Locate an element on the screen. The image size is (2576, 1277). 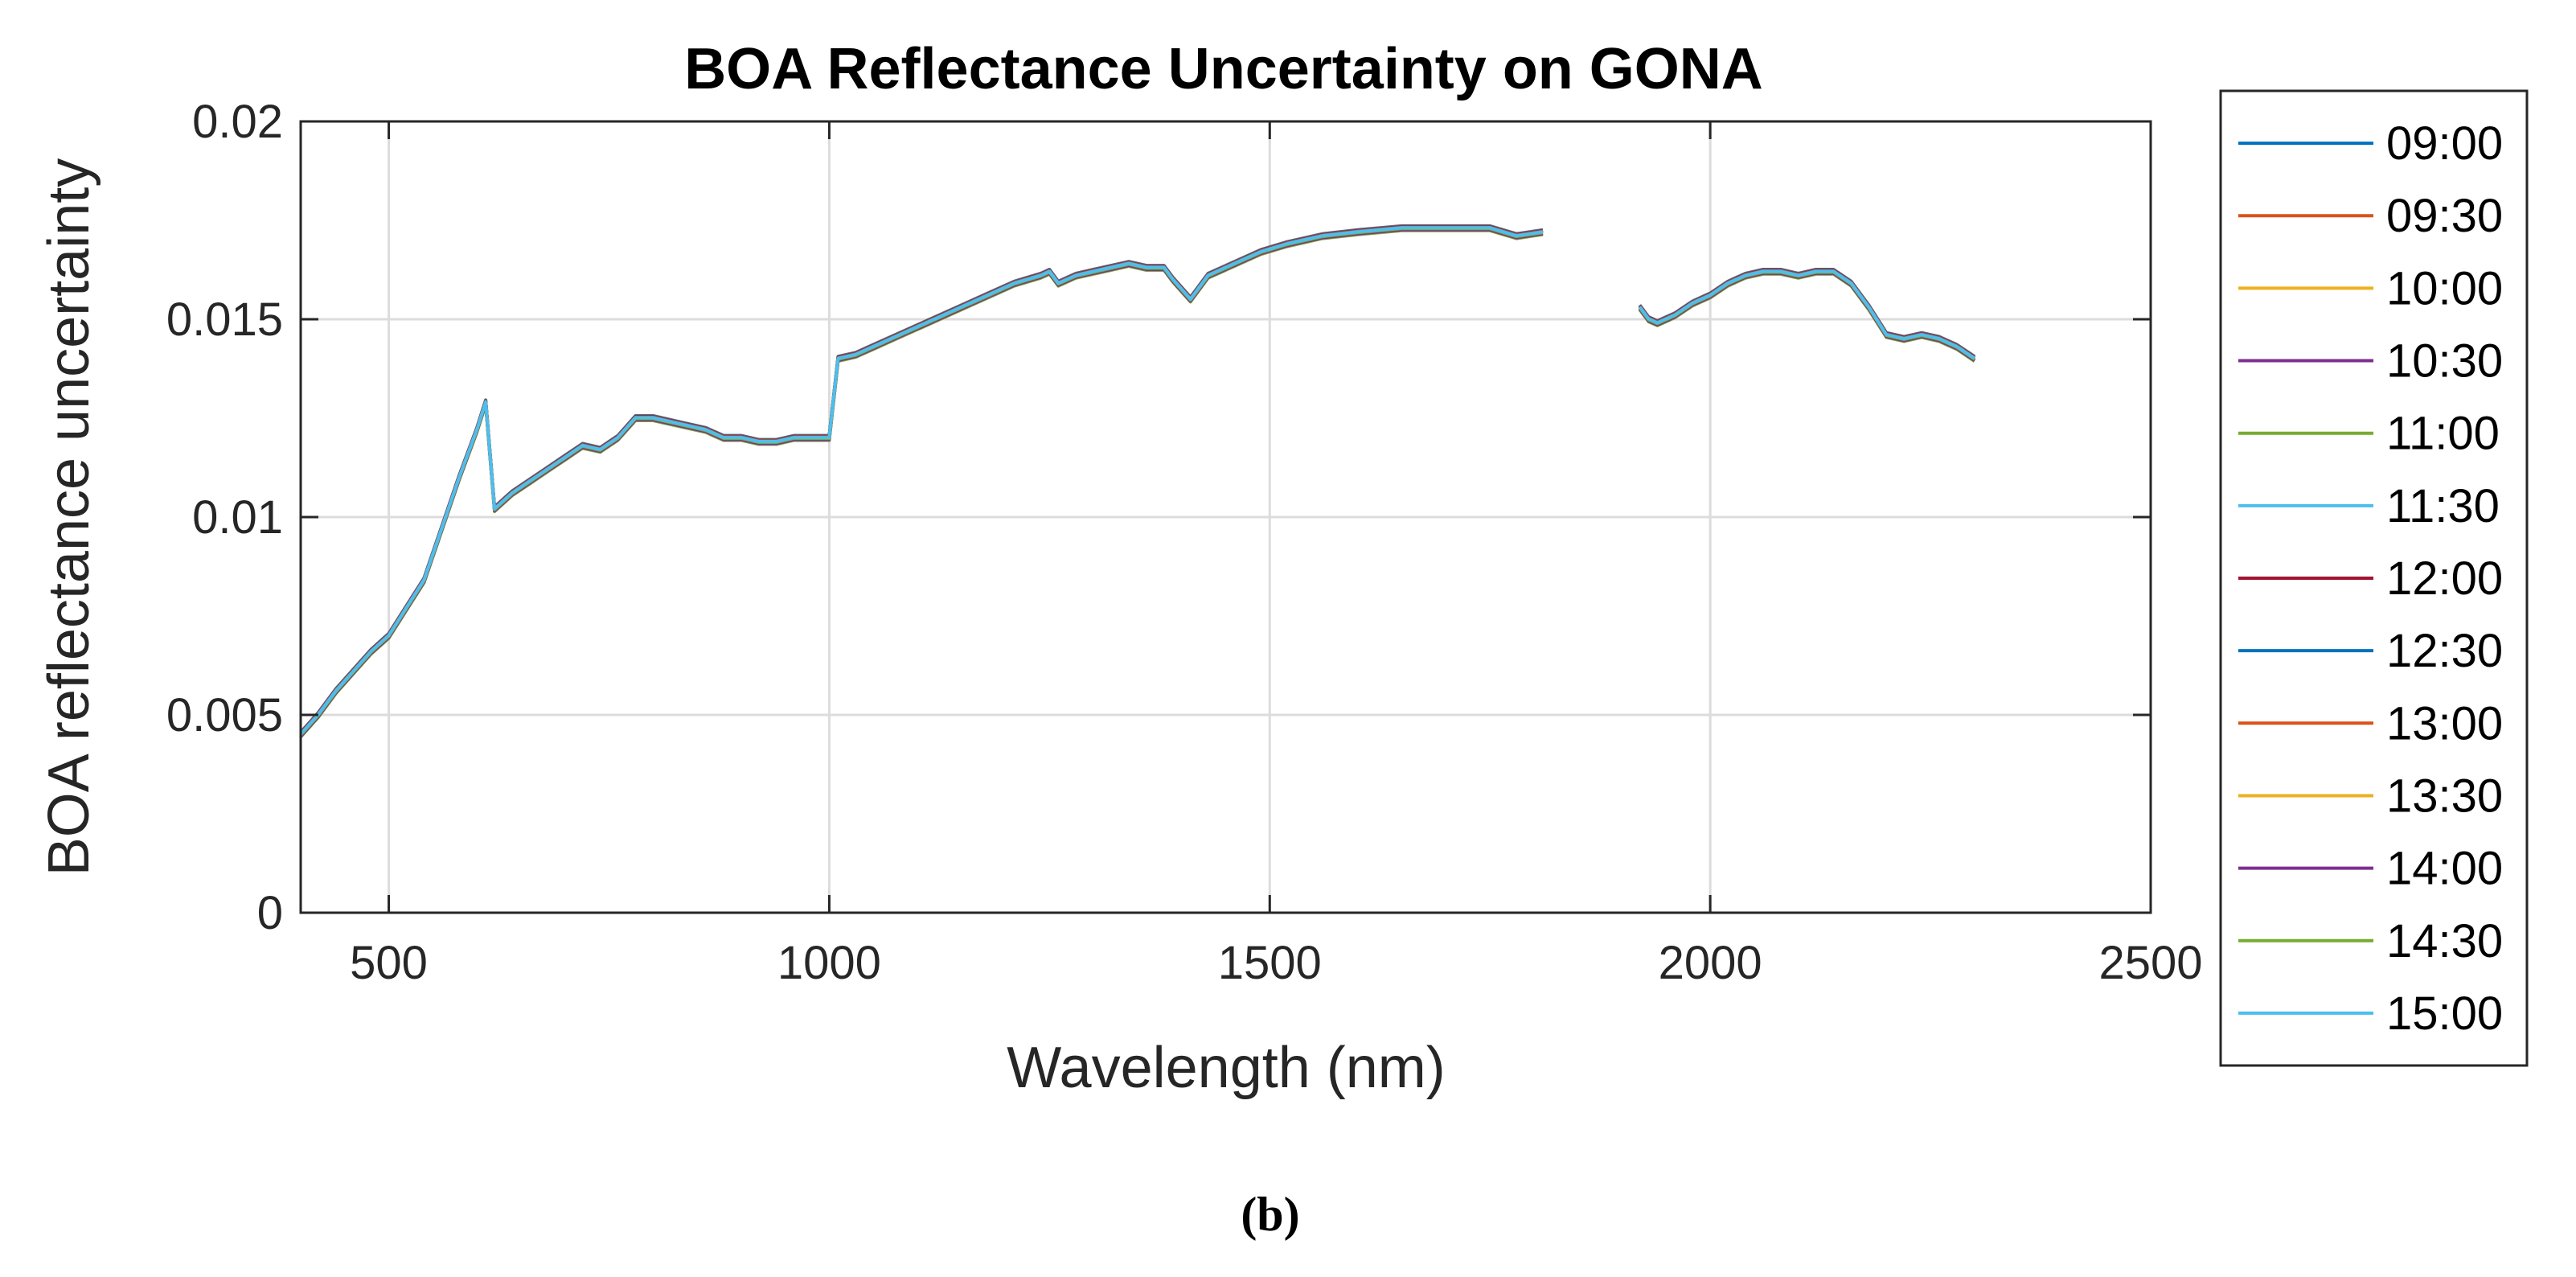
x-tick-label: 500 is located at coordinates (389, 963).